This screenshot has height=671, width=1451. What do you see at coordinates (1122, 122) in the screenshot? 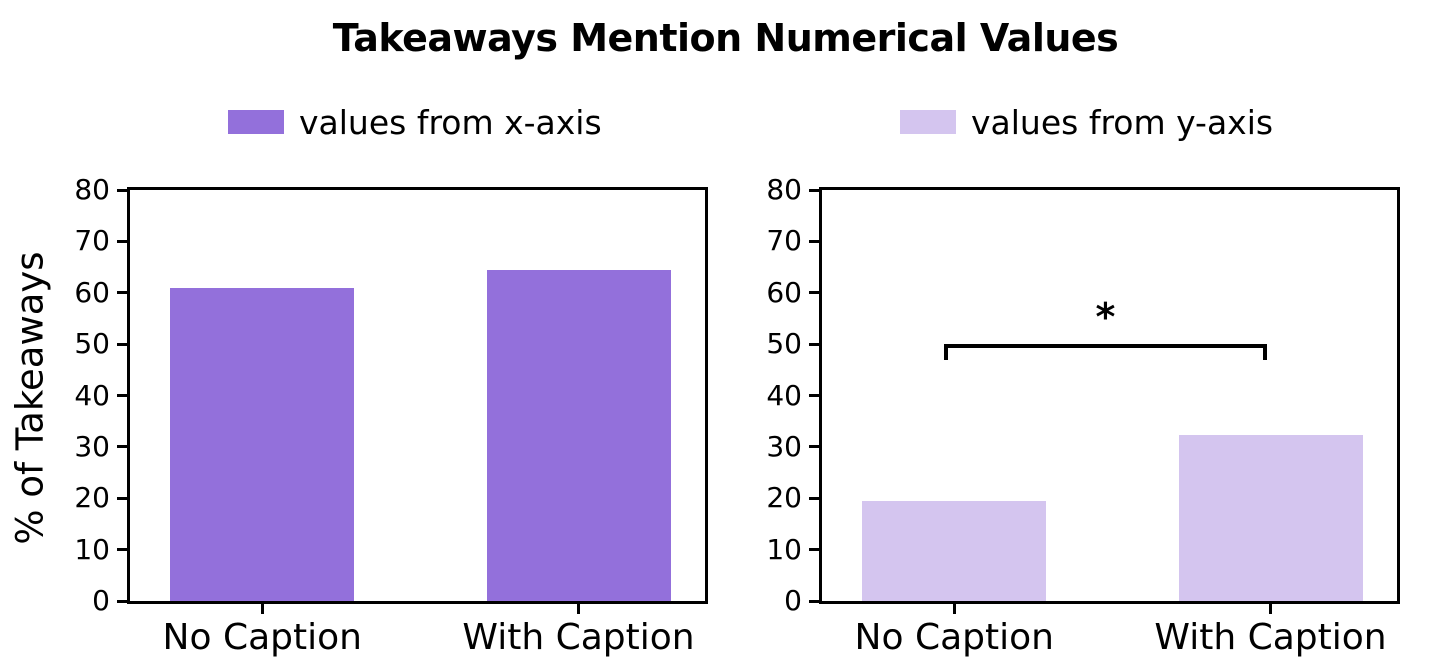
I see `legend-label-y-axis: values from y-axis` at bounding box center [1122, 122].